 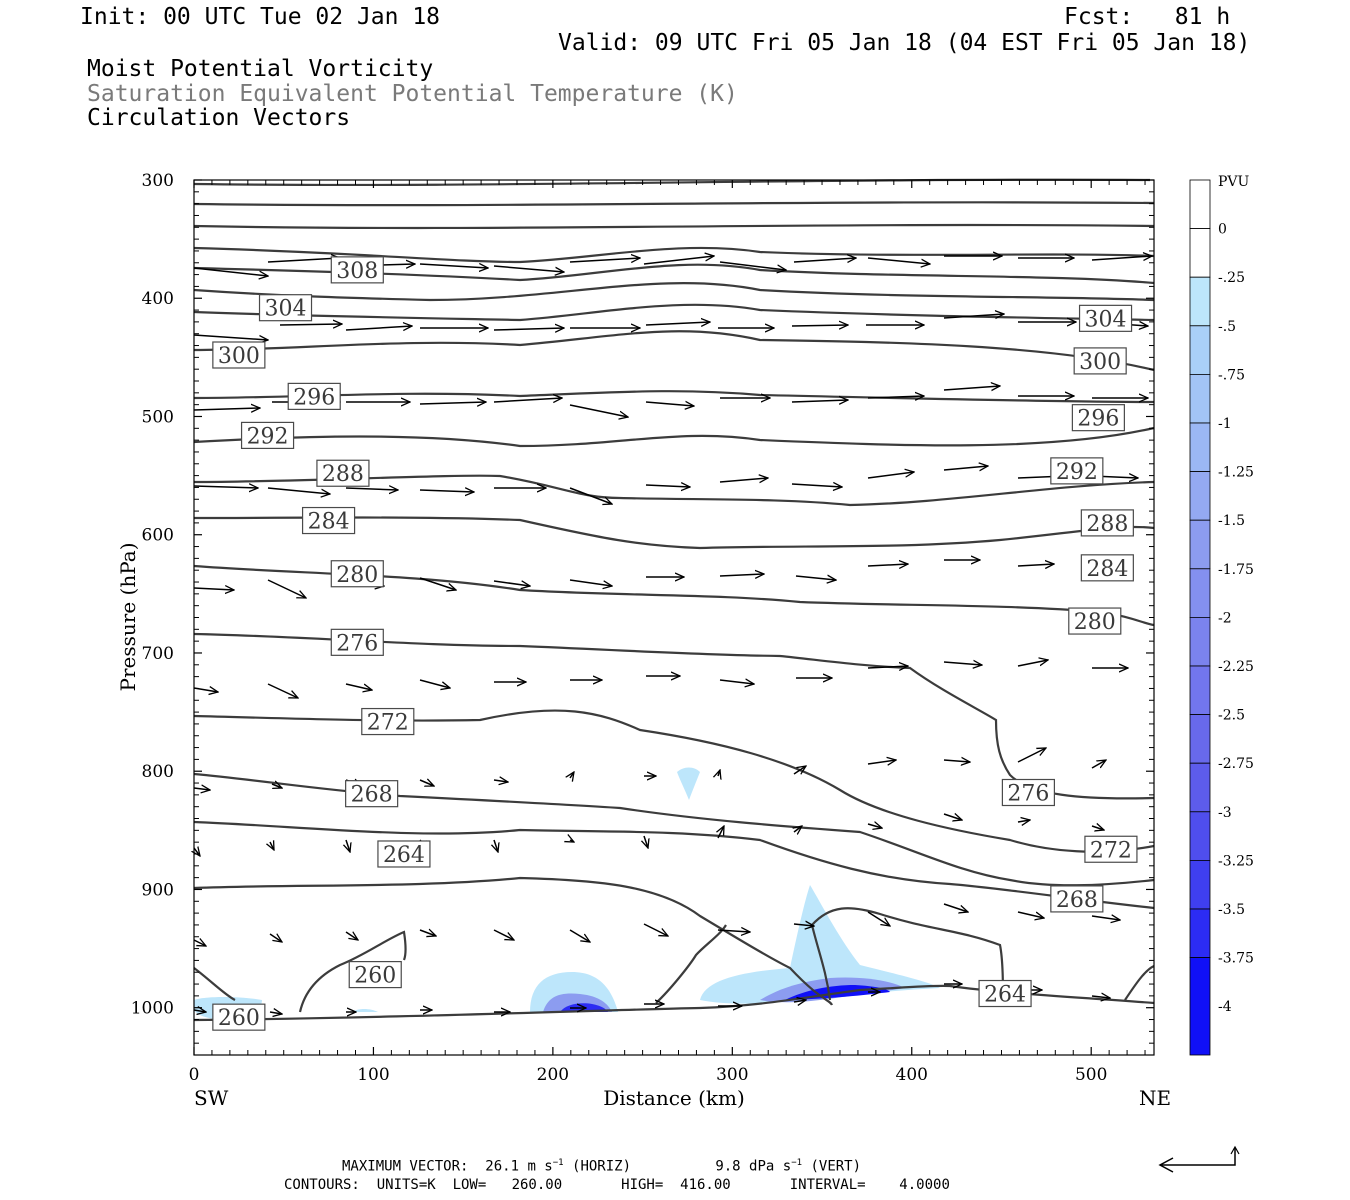 I want to click on y-tick-label: 800, so click(x=158, y=772).